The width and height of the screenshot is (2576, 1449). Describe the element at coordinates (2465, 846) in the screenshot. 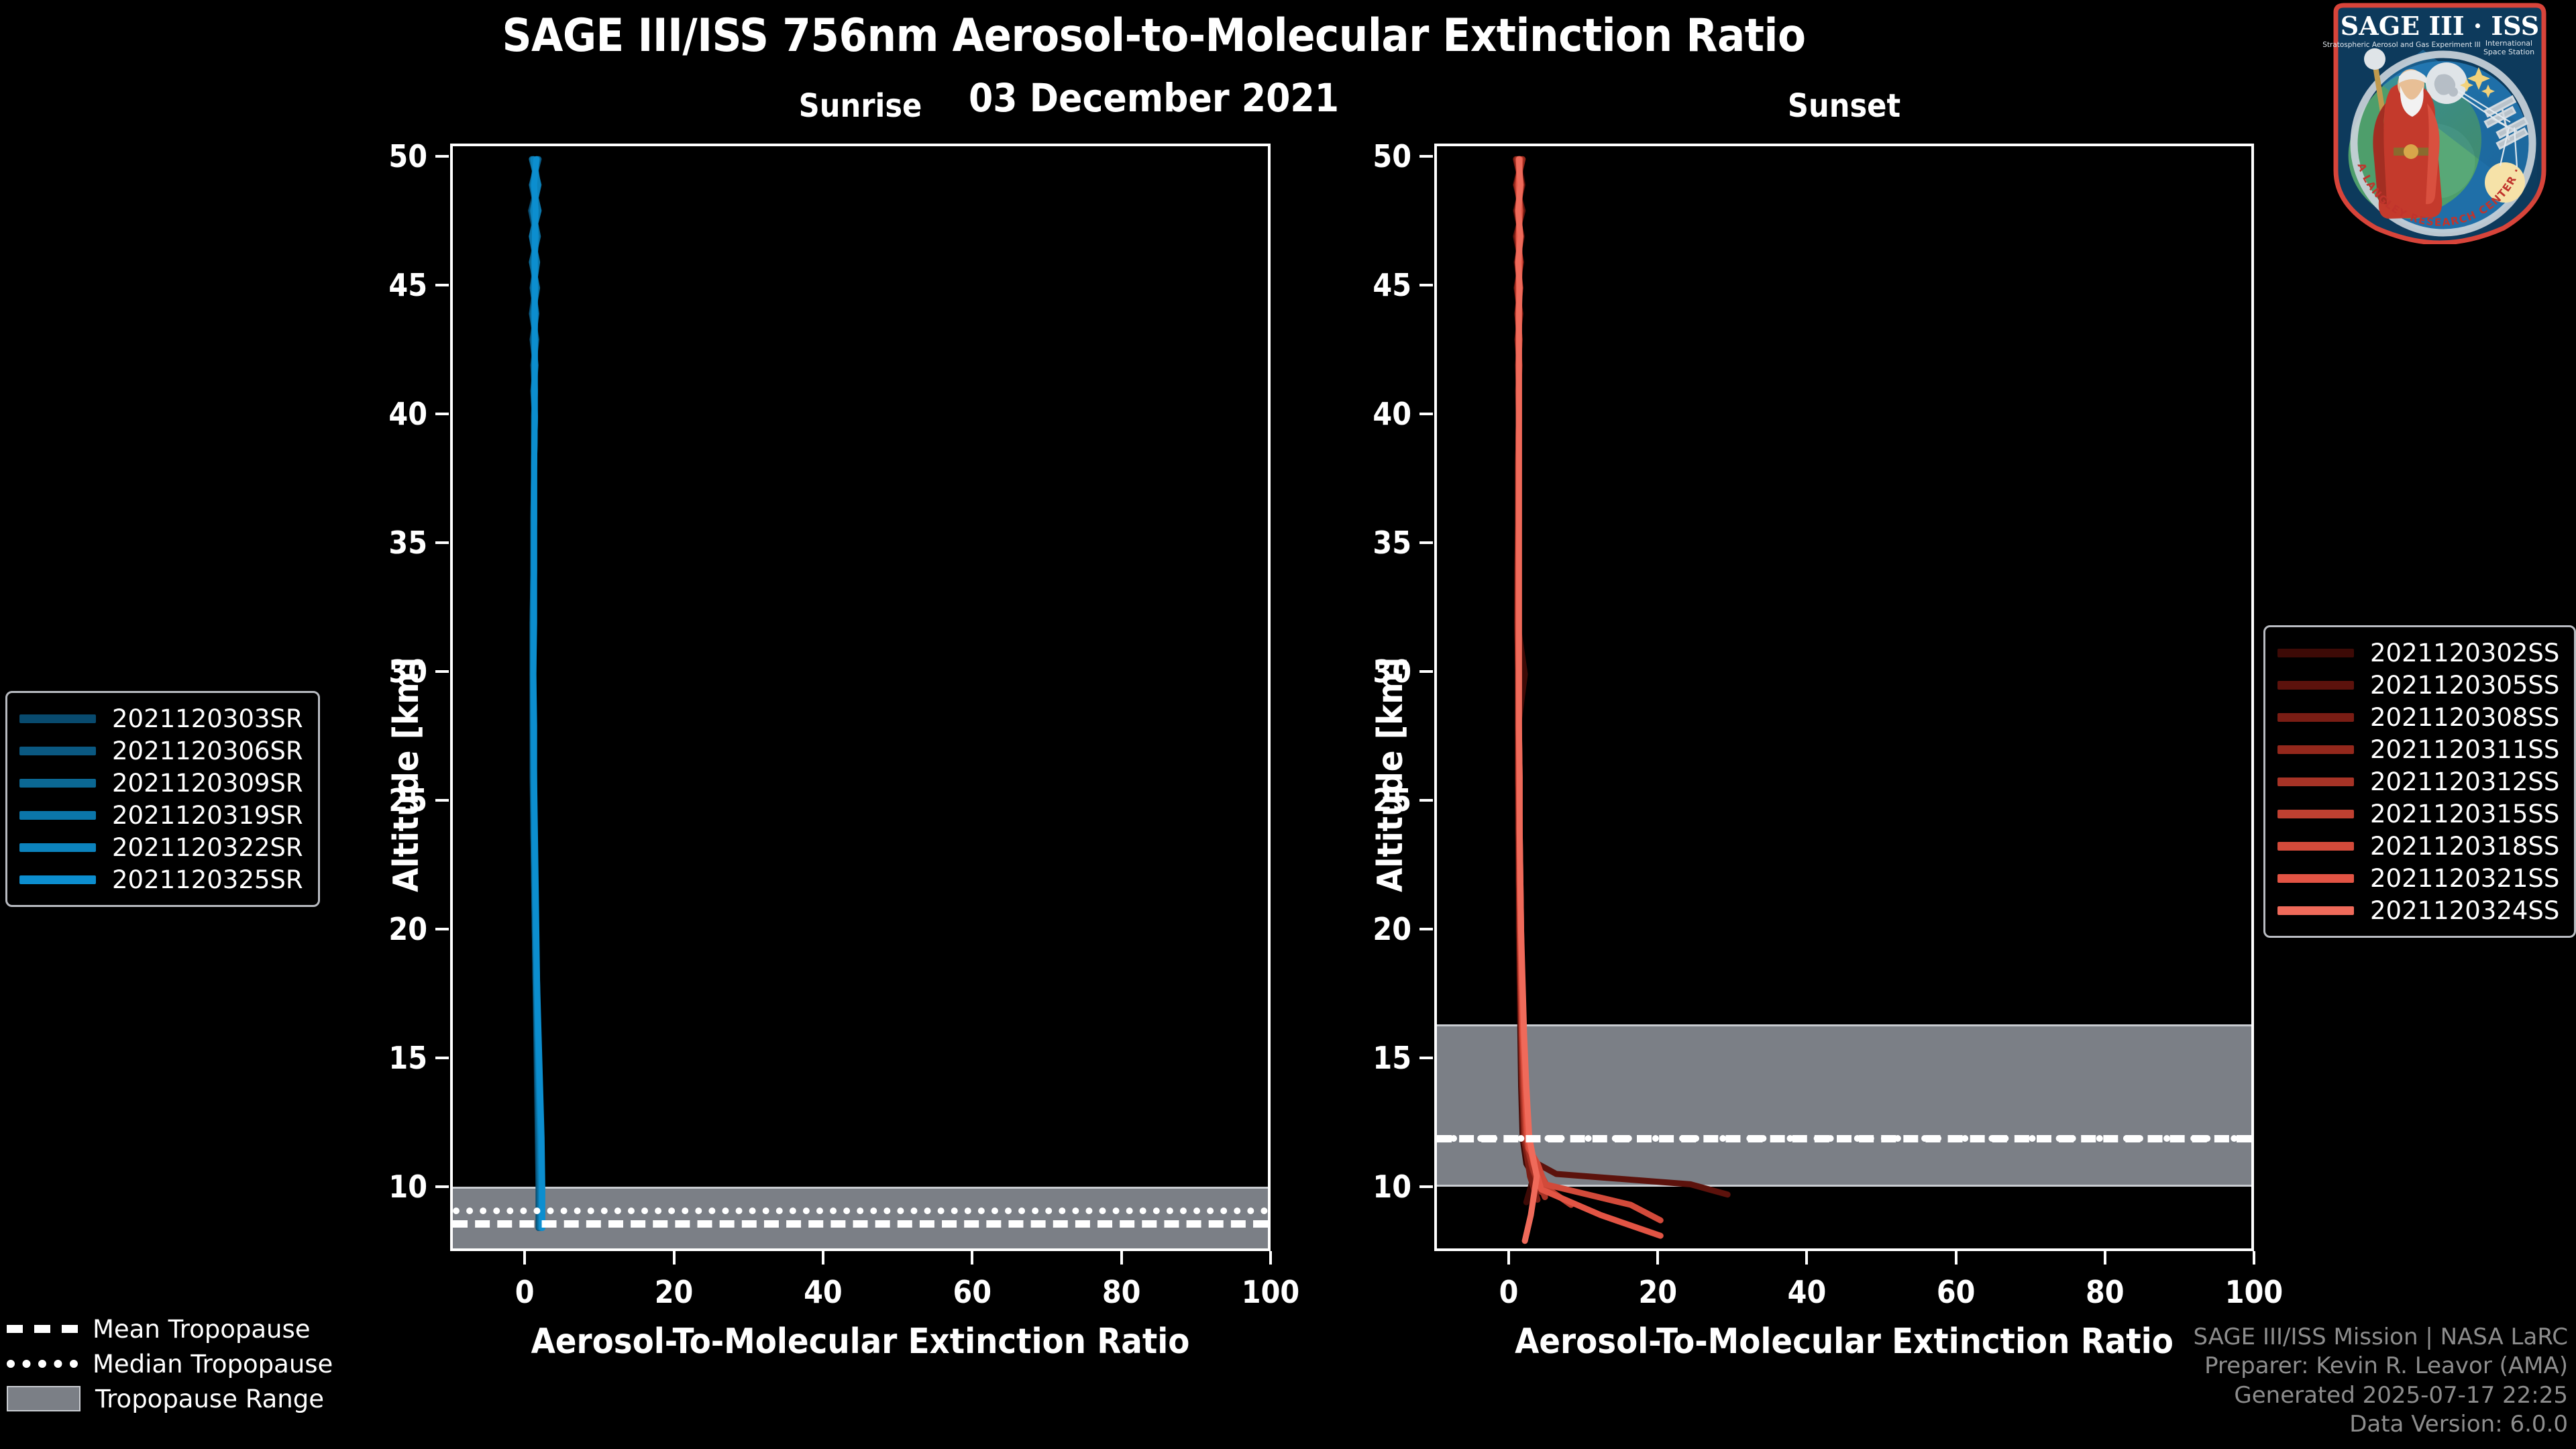

I see `legend-item-label: 2021120318SS` at that location.